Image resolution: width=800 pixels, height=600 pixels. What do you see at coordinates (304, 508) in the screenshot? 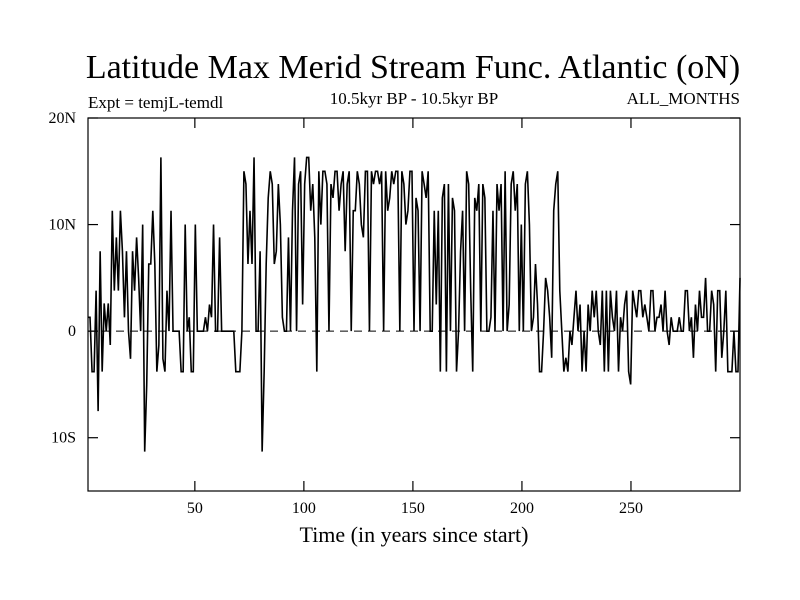
I see `x-tick-label: 100` at bounding box center [304, 508].